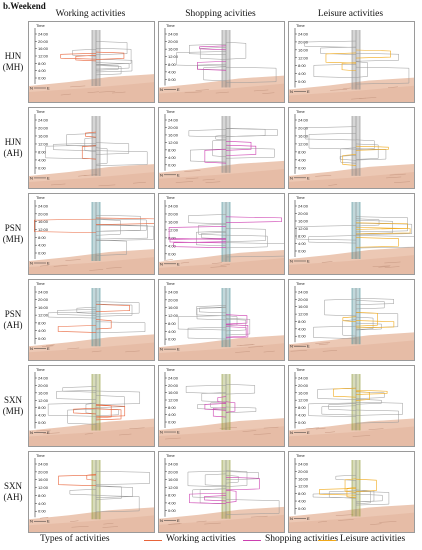 Image resolution: width=422 pixels, height=550 pixels. I want to click on legend-label-leisure: Leisure activities, so click(373, 539).